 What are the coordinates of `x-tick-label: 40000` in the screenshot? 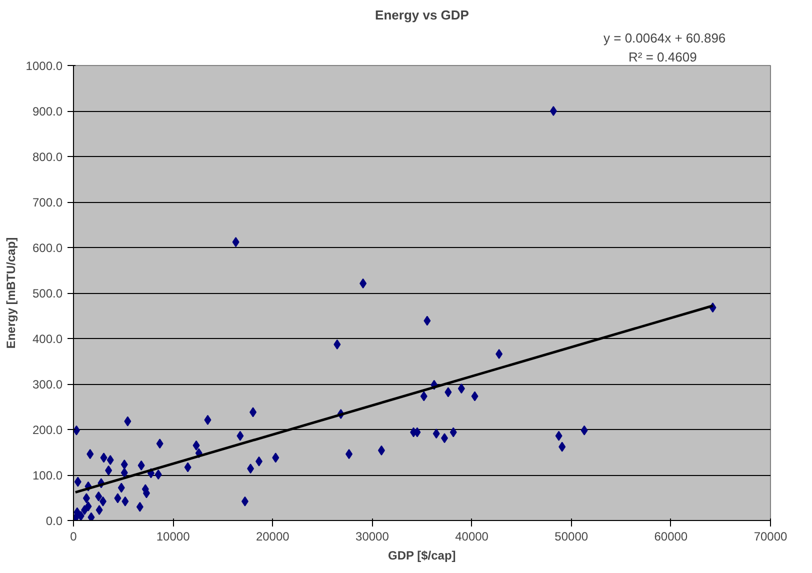 It's located at (472, 537).